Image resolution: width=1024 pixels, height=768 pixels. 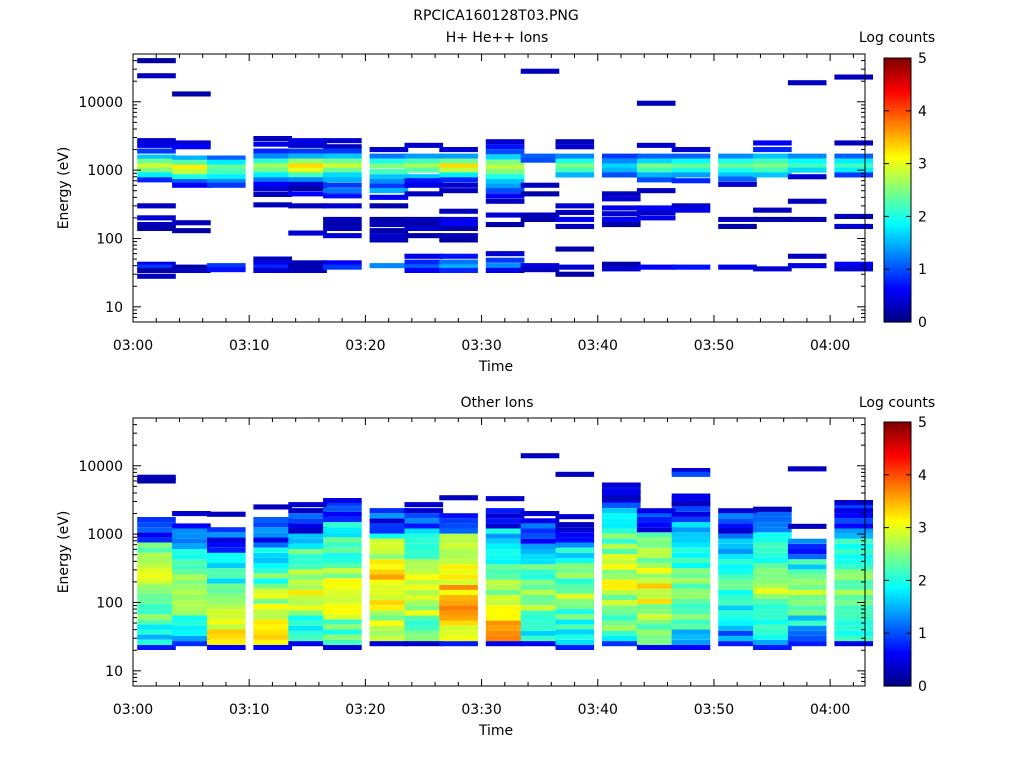 I want to click on colorbar-tick-label: 5, so click(x=922, y=59).